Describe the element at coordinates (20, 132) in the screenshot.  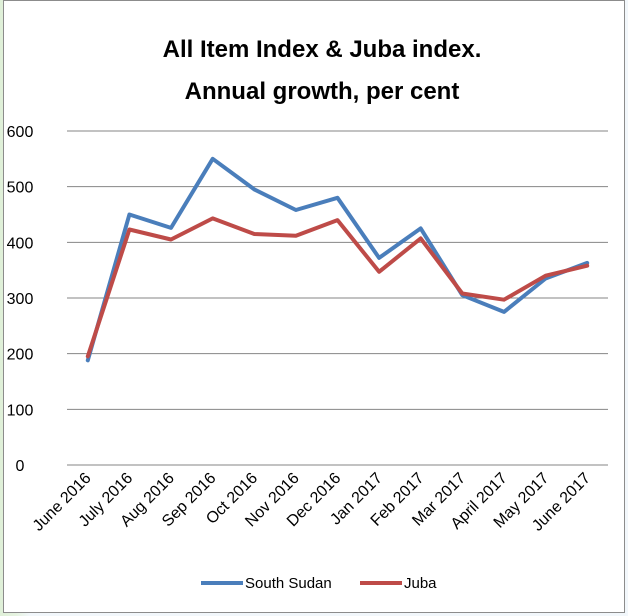
I see `y-tick-label: 600` at that location.